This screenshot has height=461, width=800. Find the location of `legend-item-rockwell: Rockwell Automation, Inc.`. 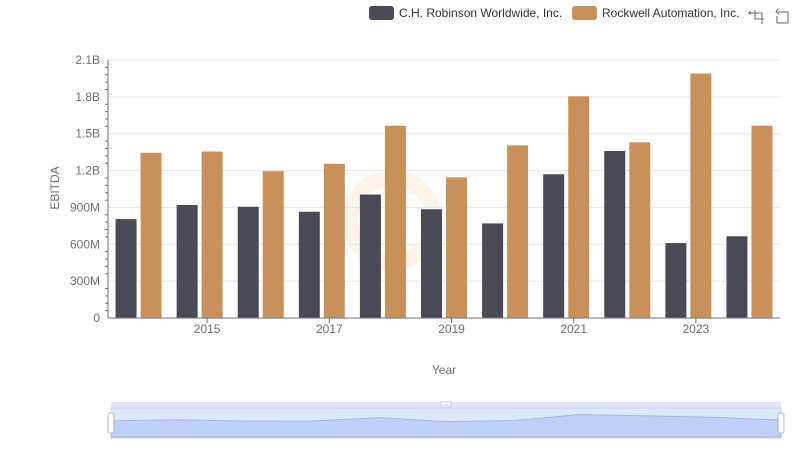

legend-item-rockwell: Rockwell Automation, Inc. is located at coordinates (655, 13).